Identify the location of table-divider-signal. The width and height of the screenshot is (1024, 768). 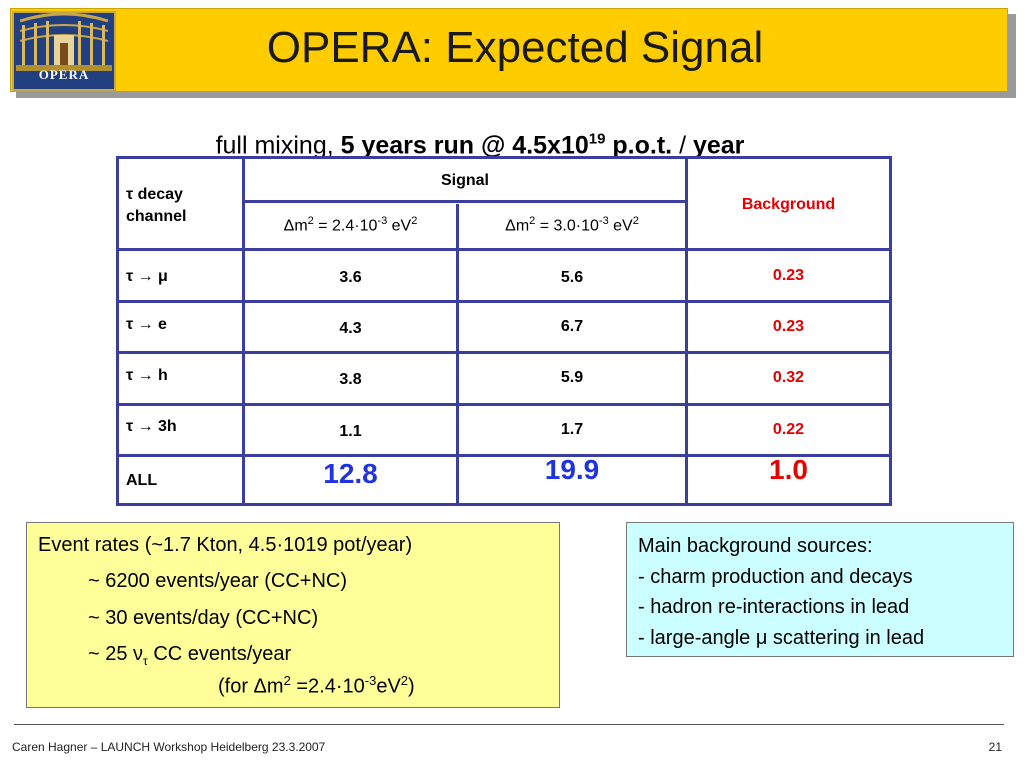
(457, 355).